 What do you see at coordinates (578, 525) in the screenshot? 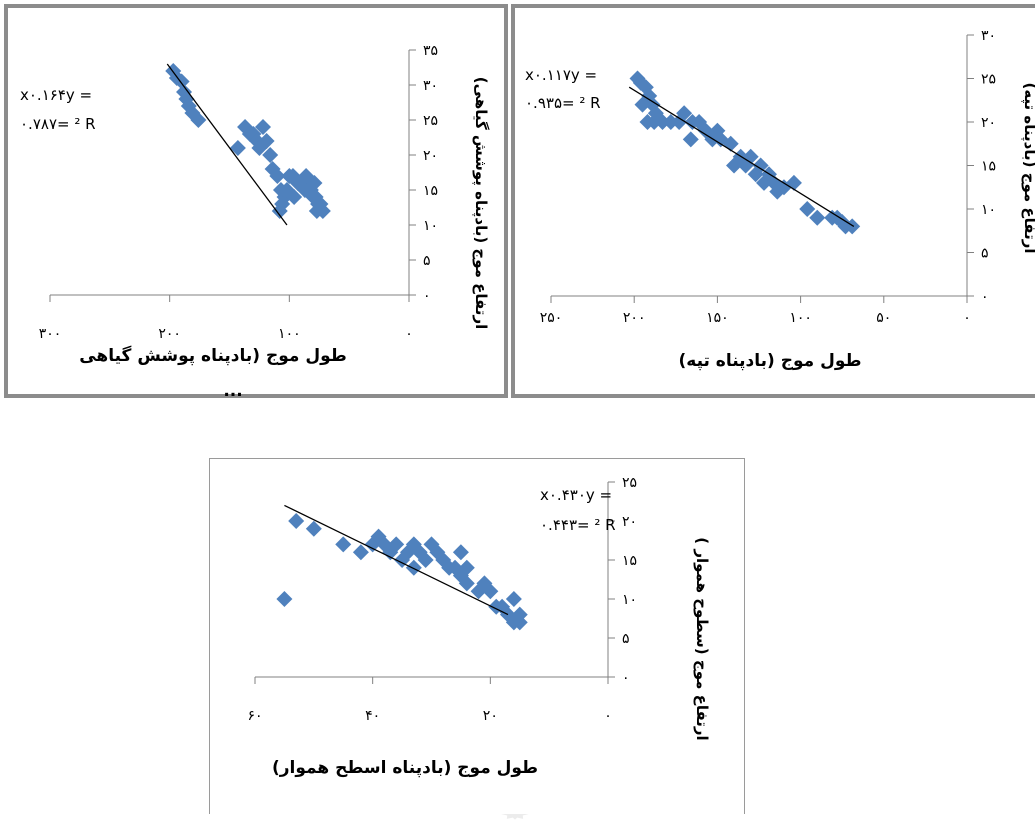
I see `r-squared-label: ۰.۴۴۳= ² R` at bounding box center [578, 525].